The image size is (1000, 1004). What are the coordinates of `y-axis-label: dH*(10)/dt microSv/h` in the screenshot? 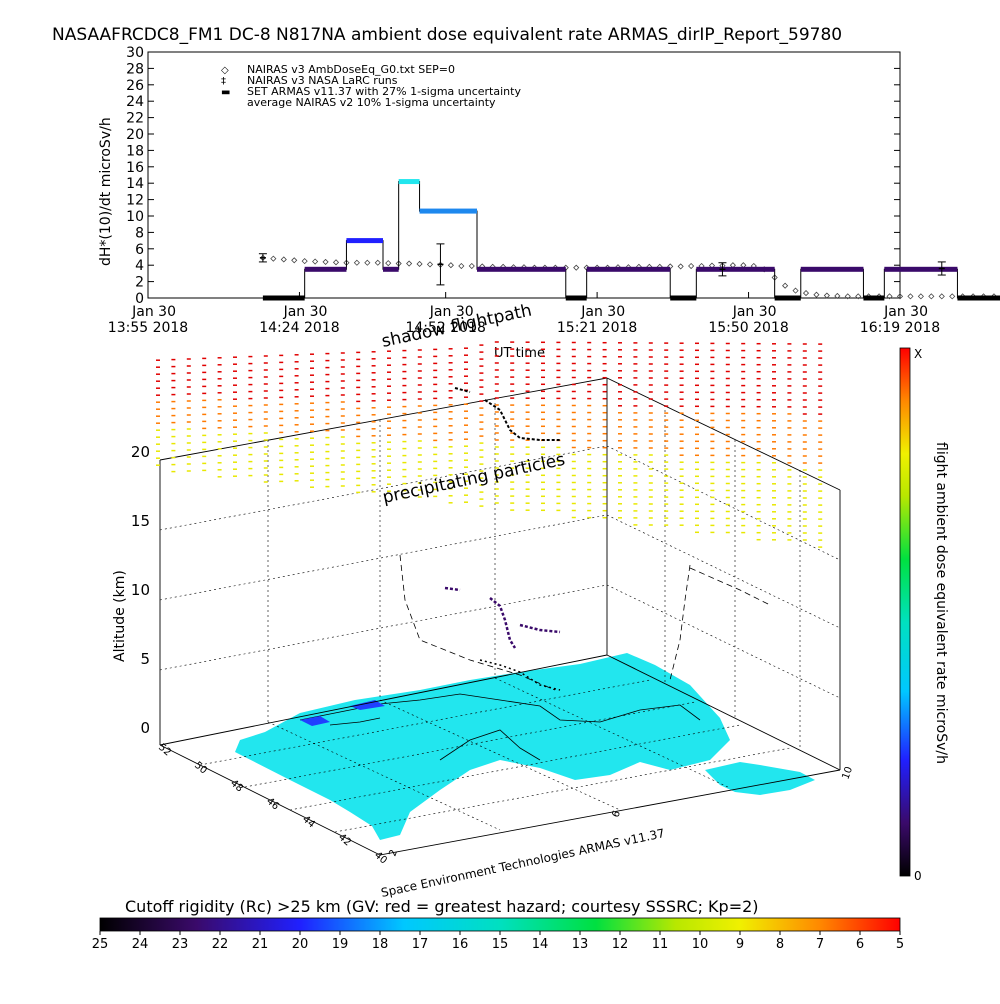 It's located at (106, 191).